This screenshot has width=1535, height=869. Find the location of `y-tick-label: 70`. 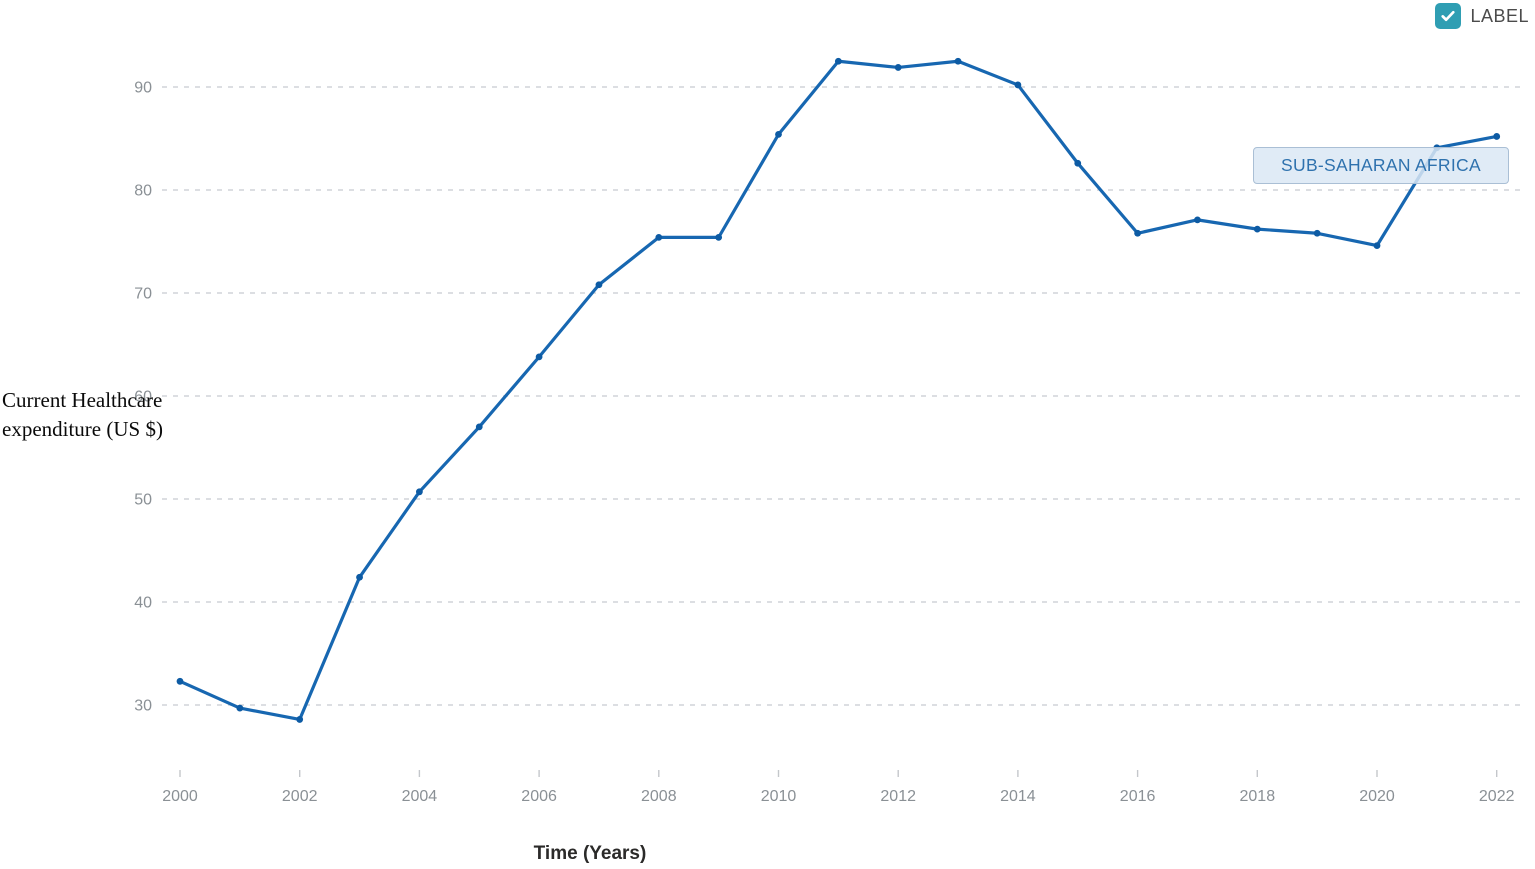

y-tick-label: 70 is located at coordinates (143, 294).